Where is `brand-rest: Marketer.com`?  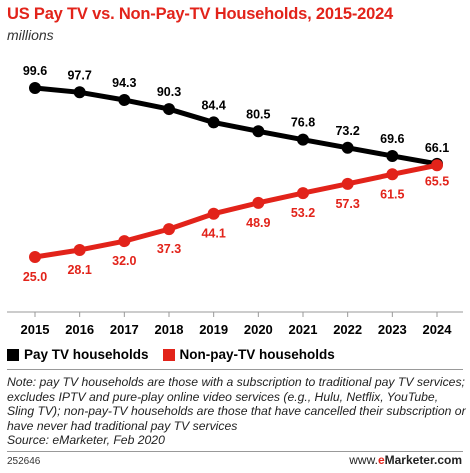
brand-rest: Marketer.com is located at coordinates (423, 460).